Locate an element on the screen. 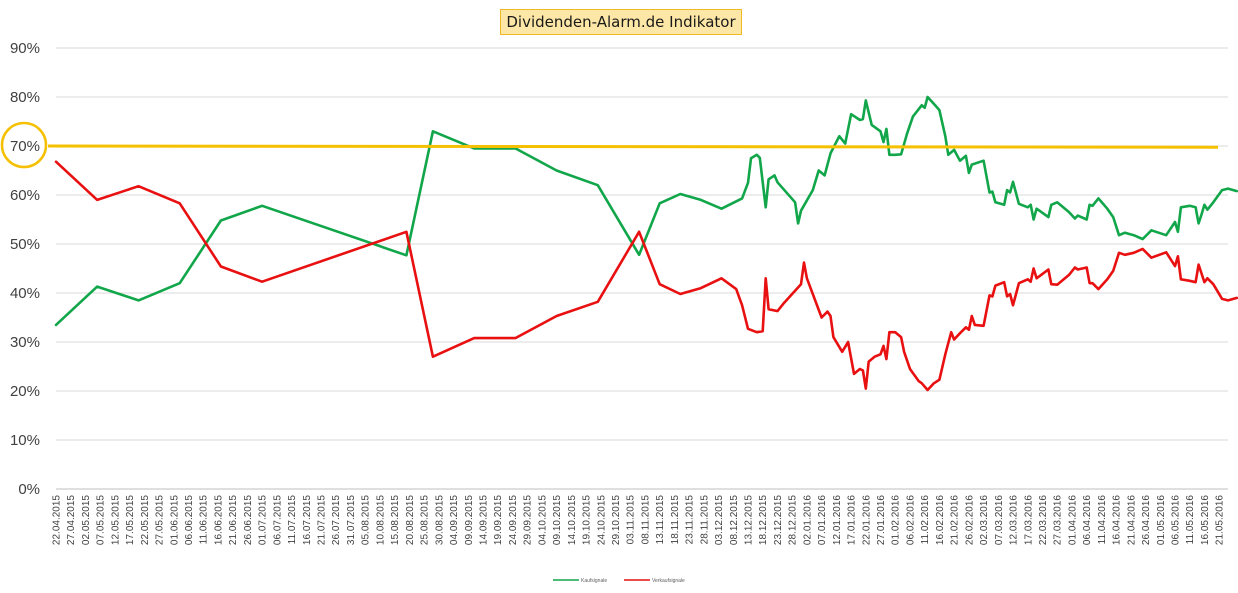 This screenshot has width=1238, height=593. x-tick-label: 11.05.2016 is located at coordinates (1190, 520).